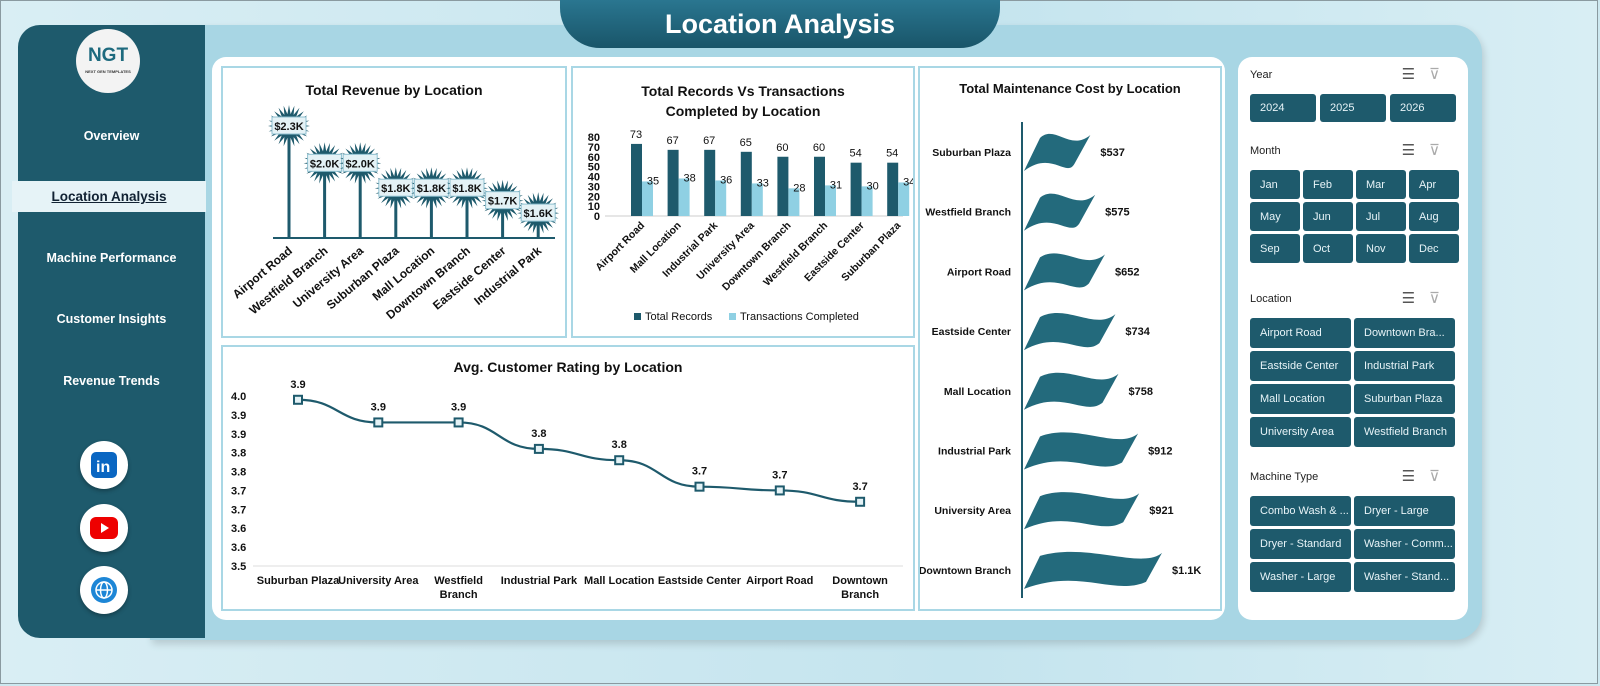 This screenshot has height=686, width=1600. What do you see at coordinates (238, 473) in the screenshot?
I see `y-tick-label: 3.8` at bounding box center [238, 473].